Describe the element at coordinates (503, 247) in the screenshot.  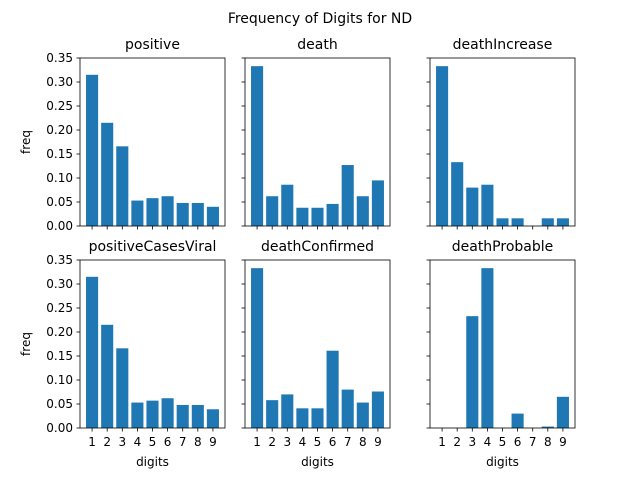
I see `subplot-title: deathProbable` at that location.